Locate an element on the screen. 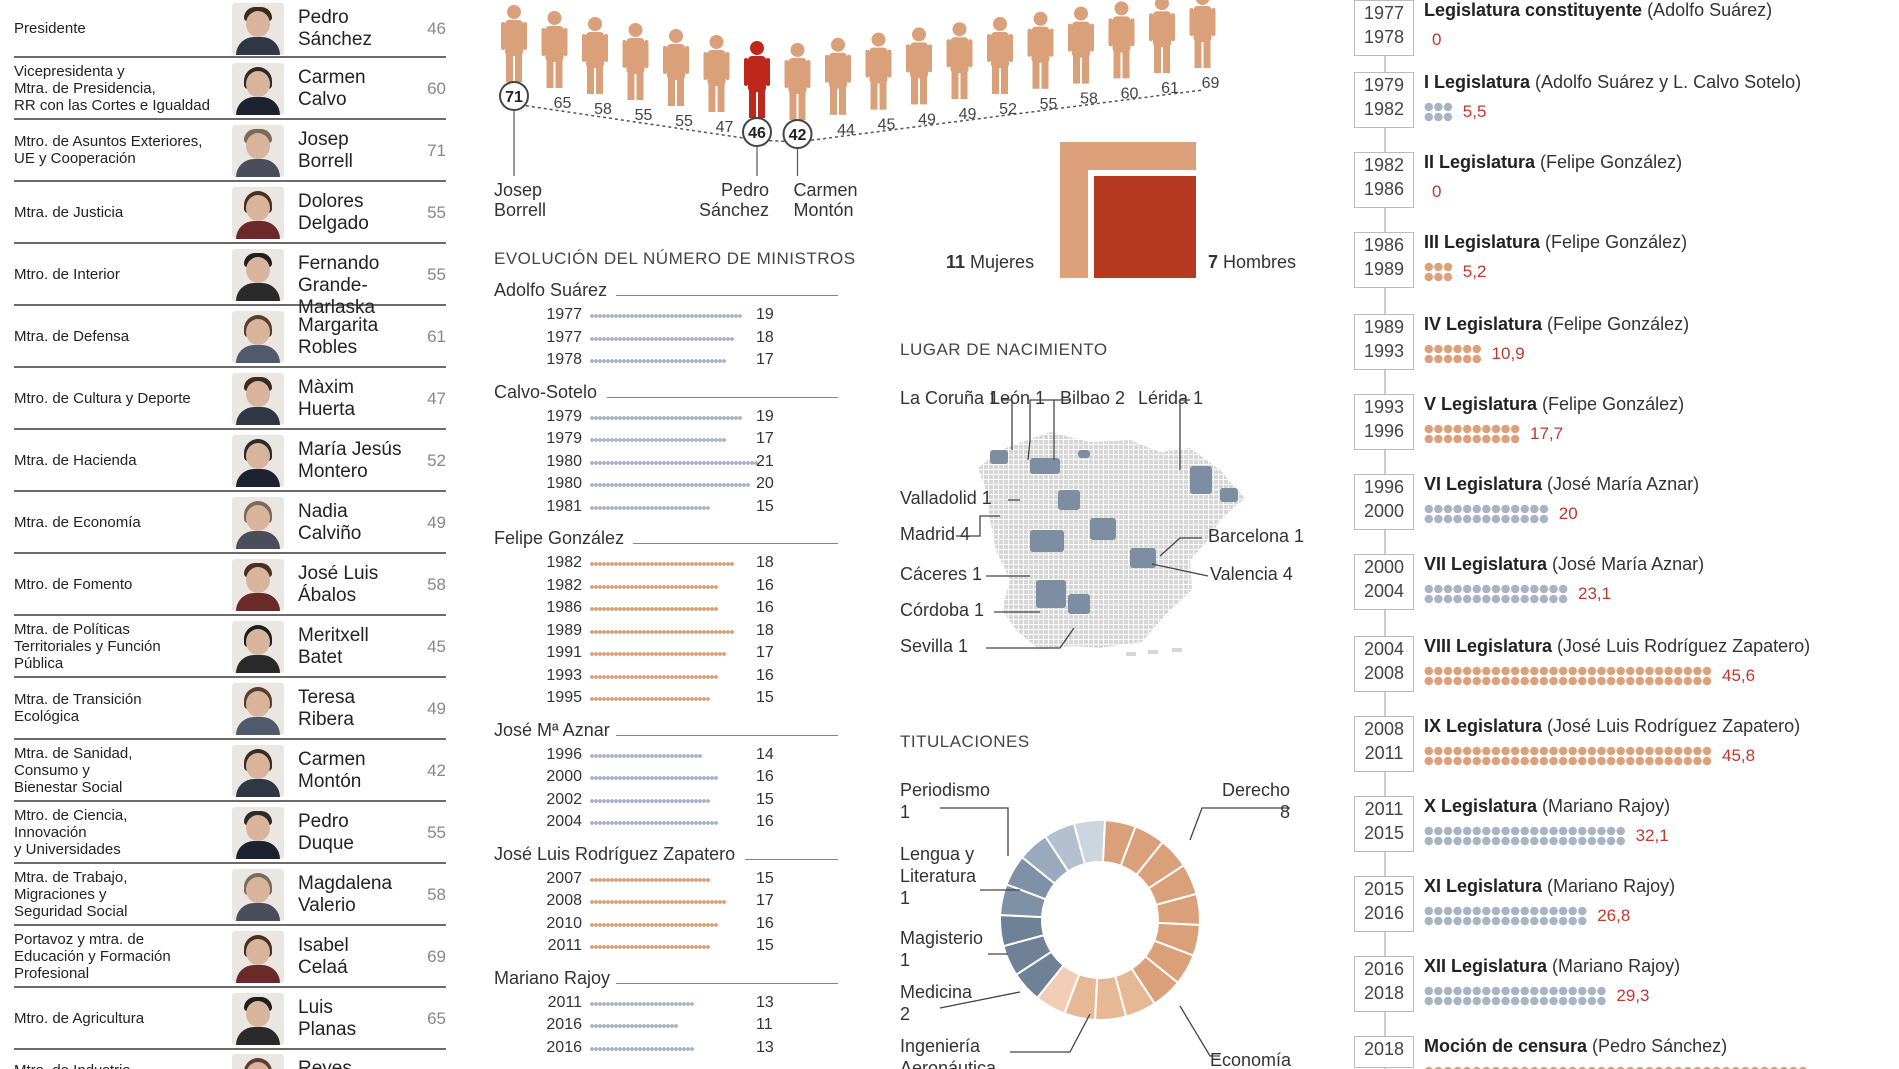 This screenshot has height=1069, width=1899. minister-role-text: Mtra. de Economía is located at coordinates (77, 522).